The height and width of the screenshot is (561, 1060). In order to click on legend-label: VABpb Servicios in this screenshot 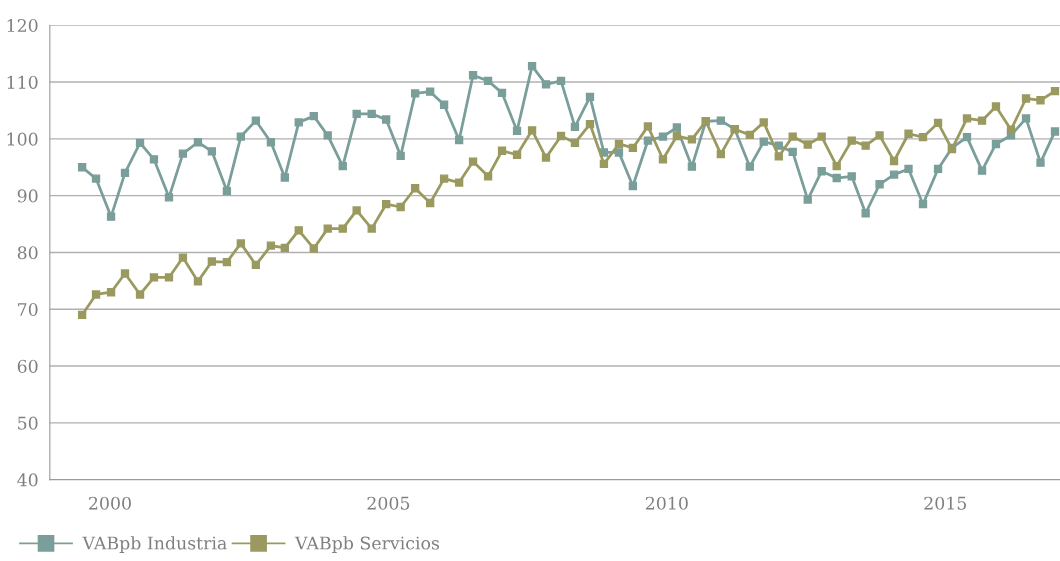, I will do `click(367, 544)`.